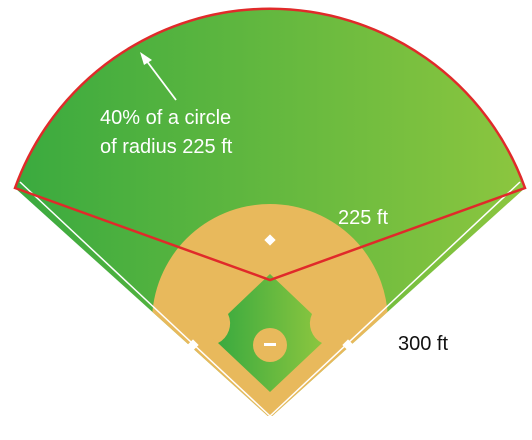 This screenshot has width=532, height=440. What do you see at coordinates (165, 118) in the screenshot?
I see `sector-label: 40% of a circle` at bounding box center [165, 118].